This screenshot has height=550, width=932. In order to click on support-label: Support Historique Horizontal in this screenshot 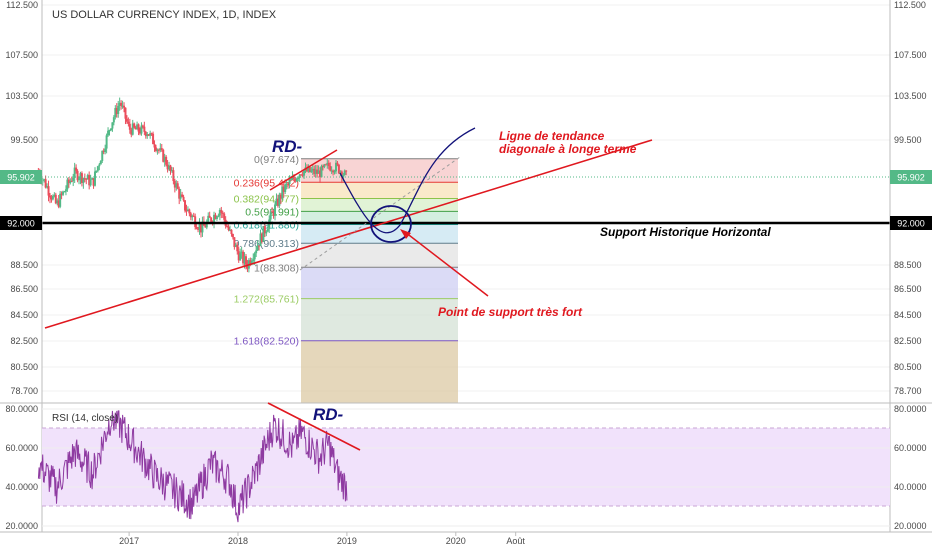, I will do `click(685, 232)`.